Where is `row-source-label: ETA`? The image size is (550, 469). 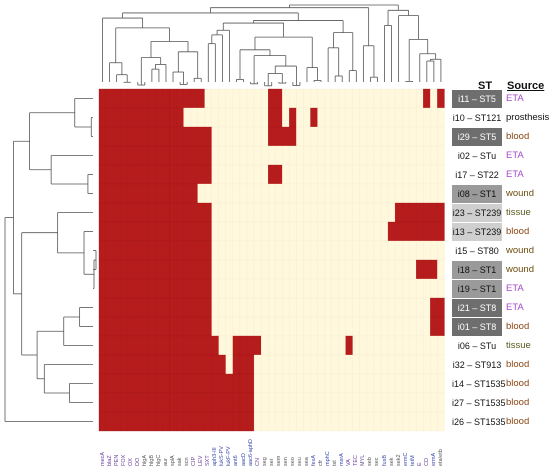
row-source-label: ETA is located at coordinates (515, 174).